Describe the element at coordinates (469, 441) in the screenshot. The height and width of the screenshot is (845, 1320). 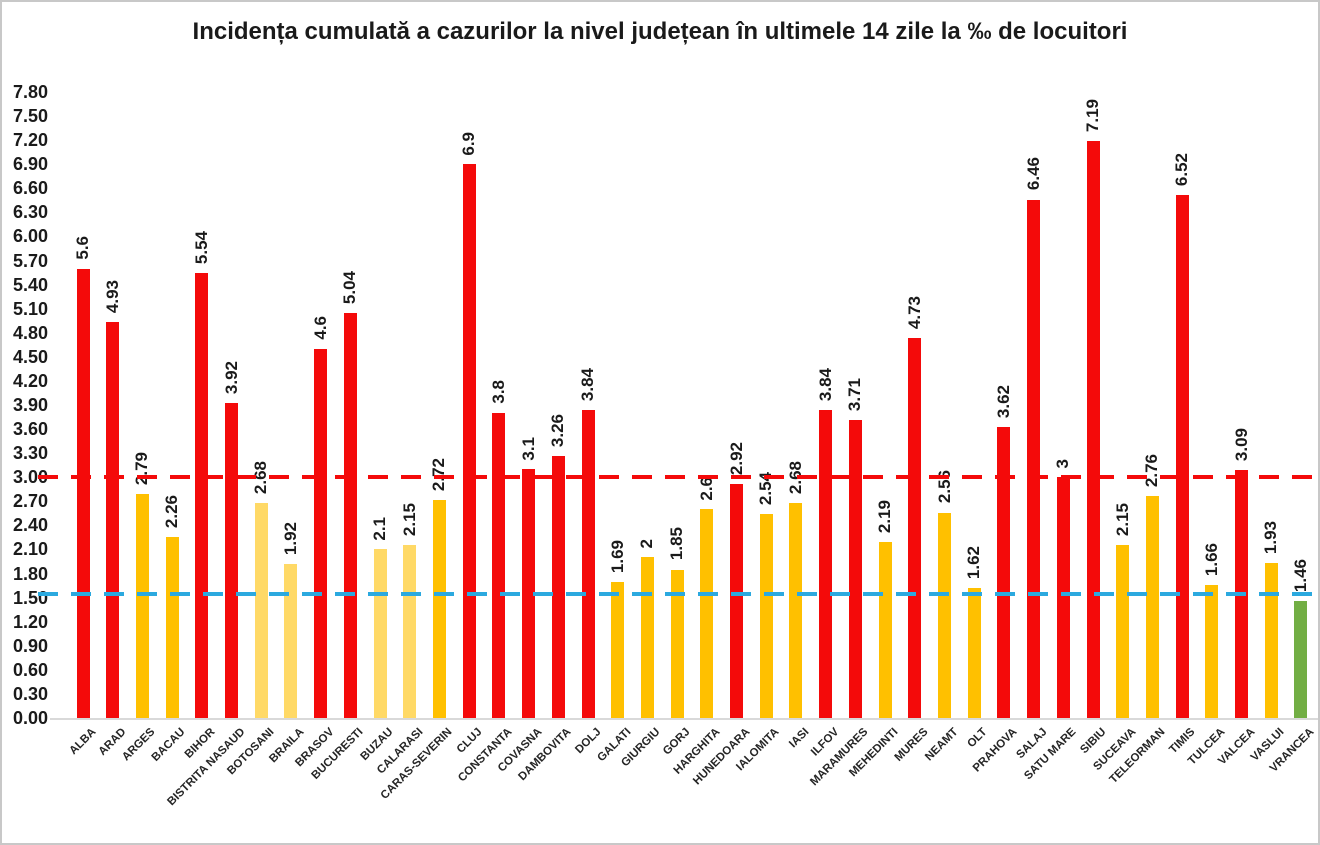
I see `bar-cluj` at that location.